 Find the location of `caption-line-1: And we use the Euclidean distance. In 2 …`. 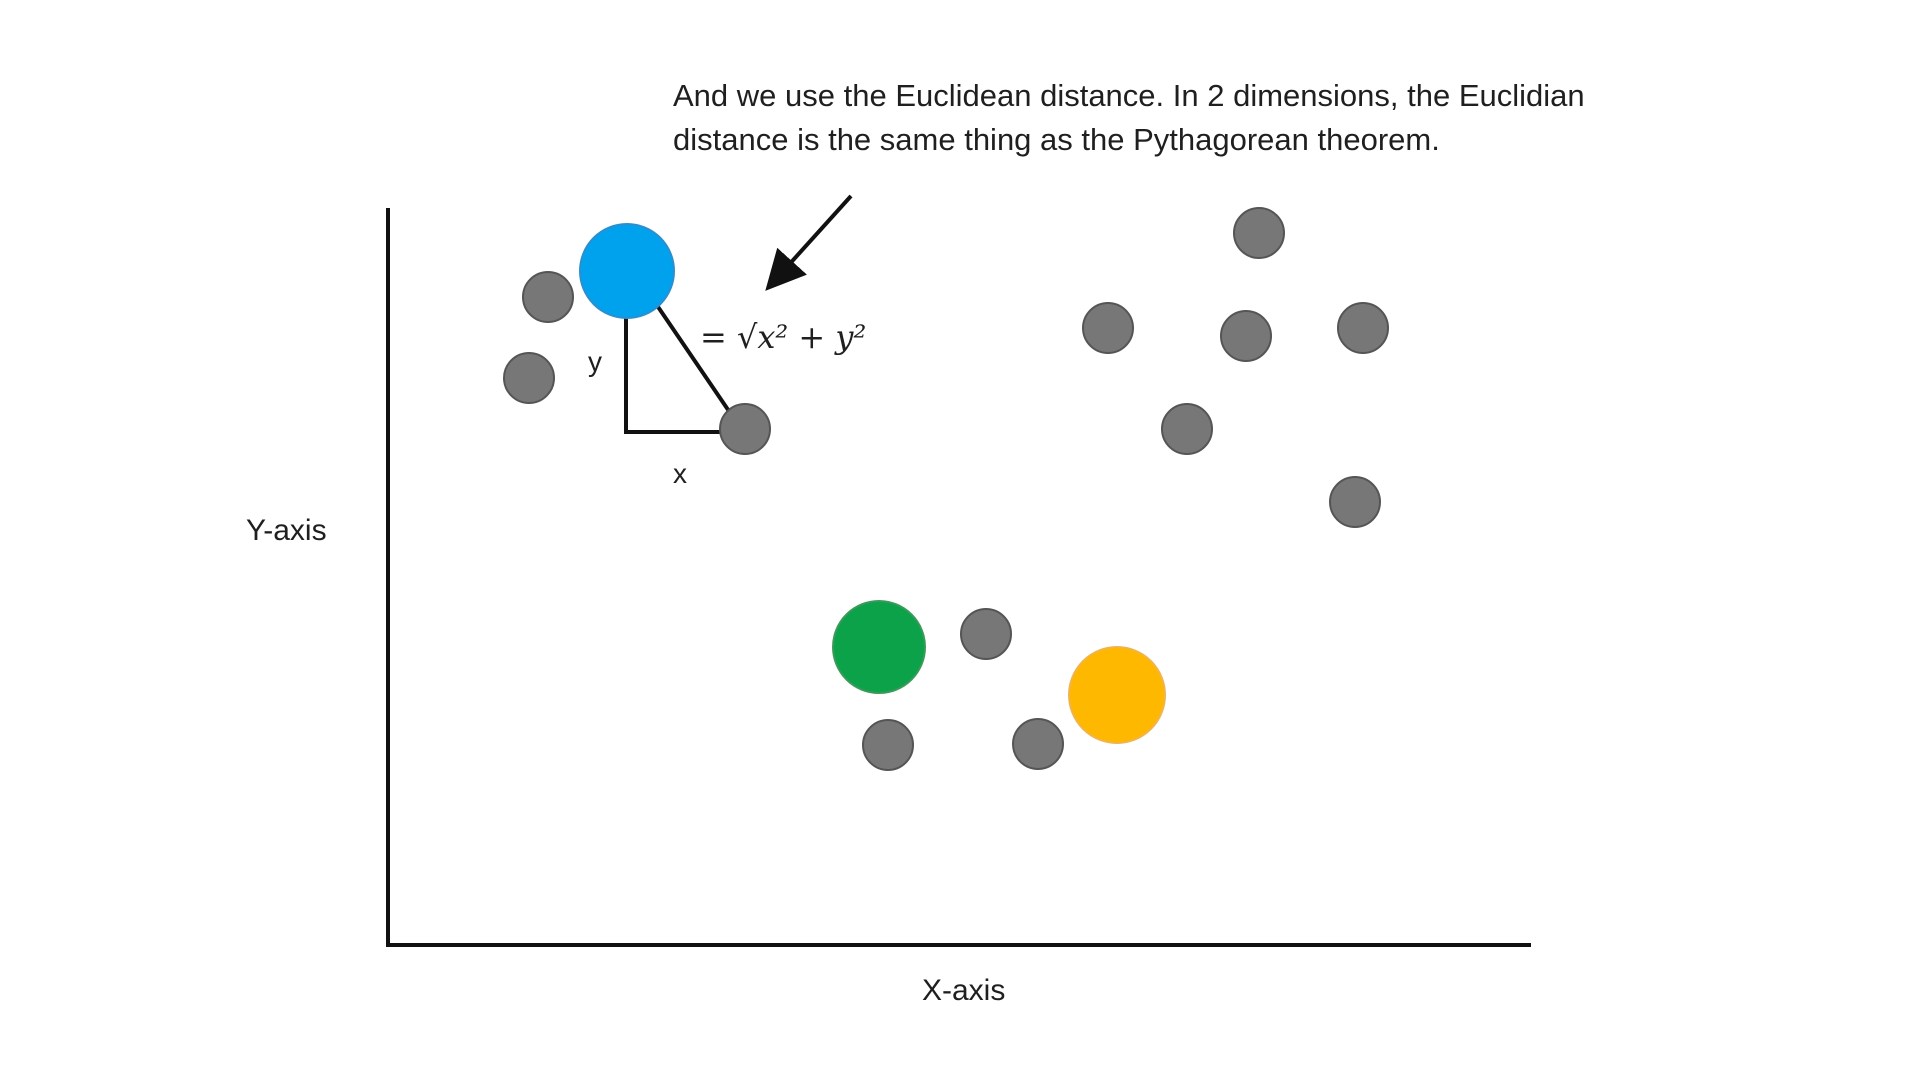

caption-line-1: And we use the Euclidean distance. In 2 … is located at coordinates (1129, 95).